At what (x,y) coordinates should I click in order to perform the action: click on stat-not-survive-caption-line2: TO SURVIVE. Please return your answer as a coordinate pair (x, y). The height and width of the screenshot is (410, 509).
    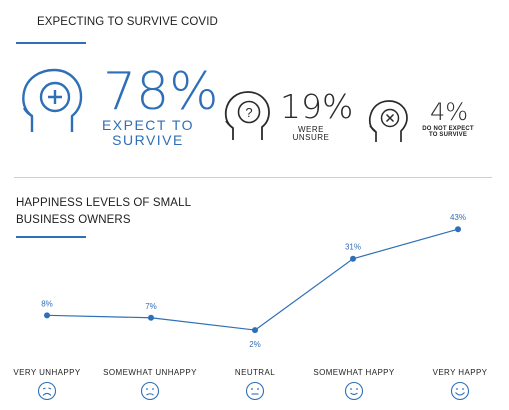
    Looking at the image, I should click on (448, 135).